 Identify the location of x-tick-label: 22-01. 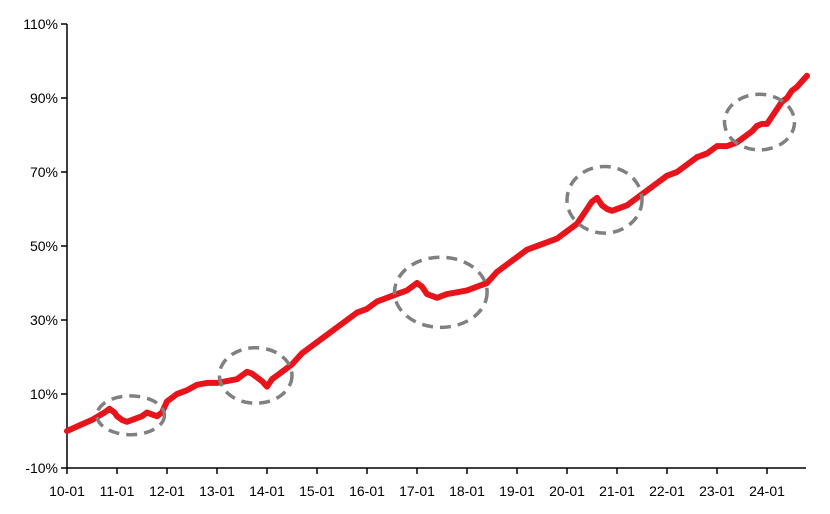
(667, 491).